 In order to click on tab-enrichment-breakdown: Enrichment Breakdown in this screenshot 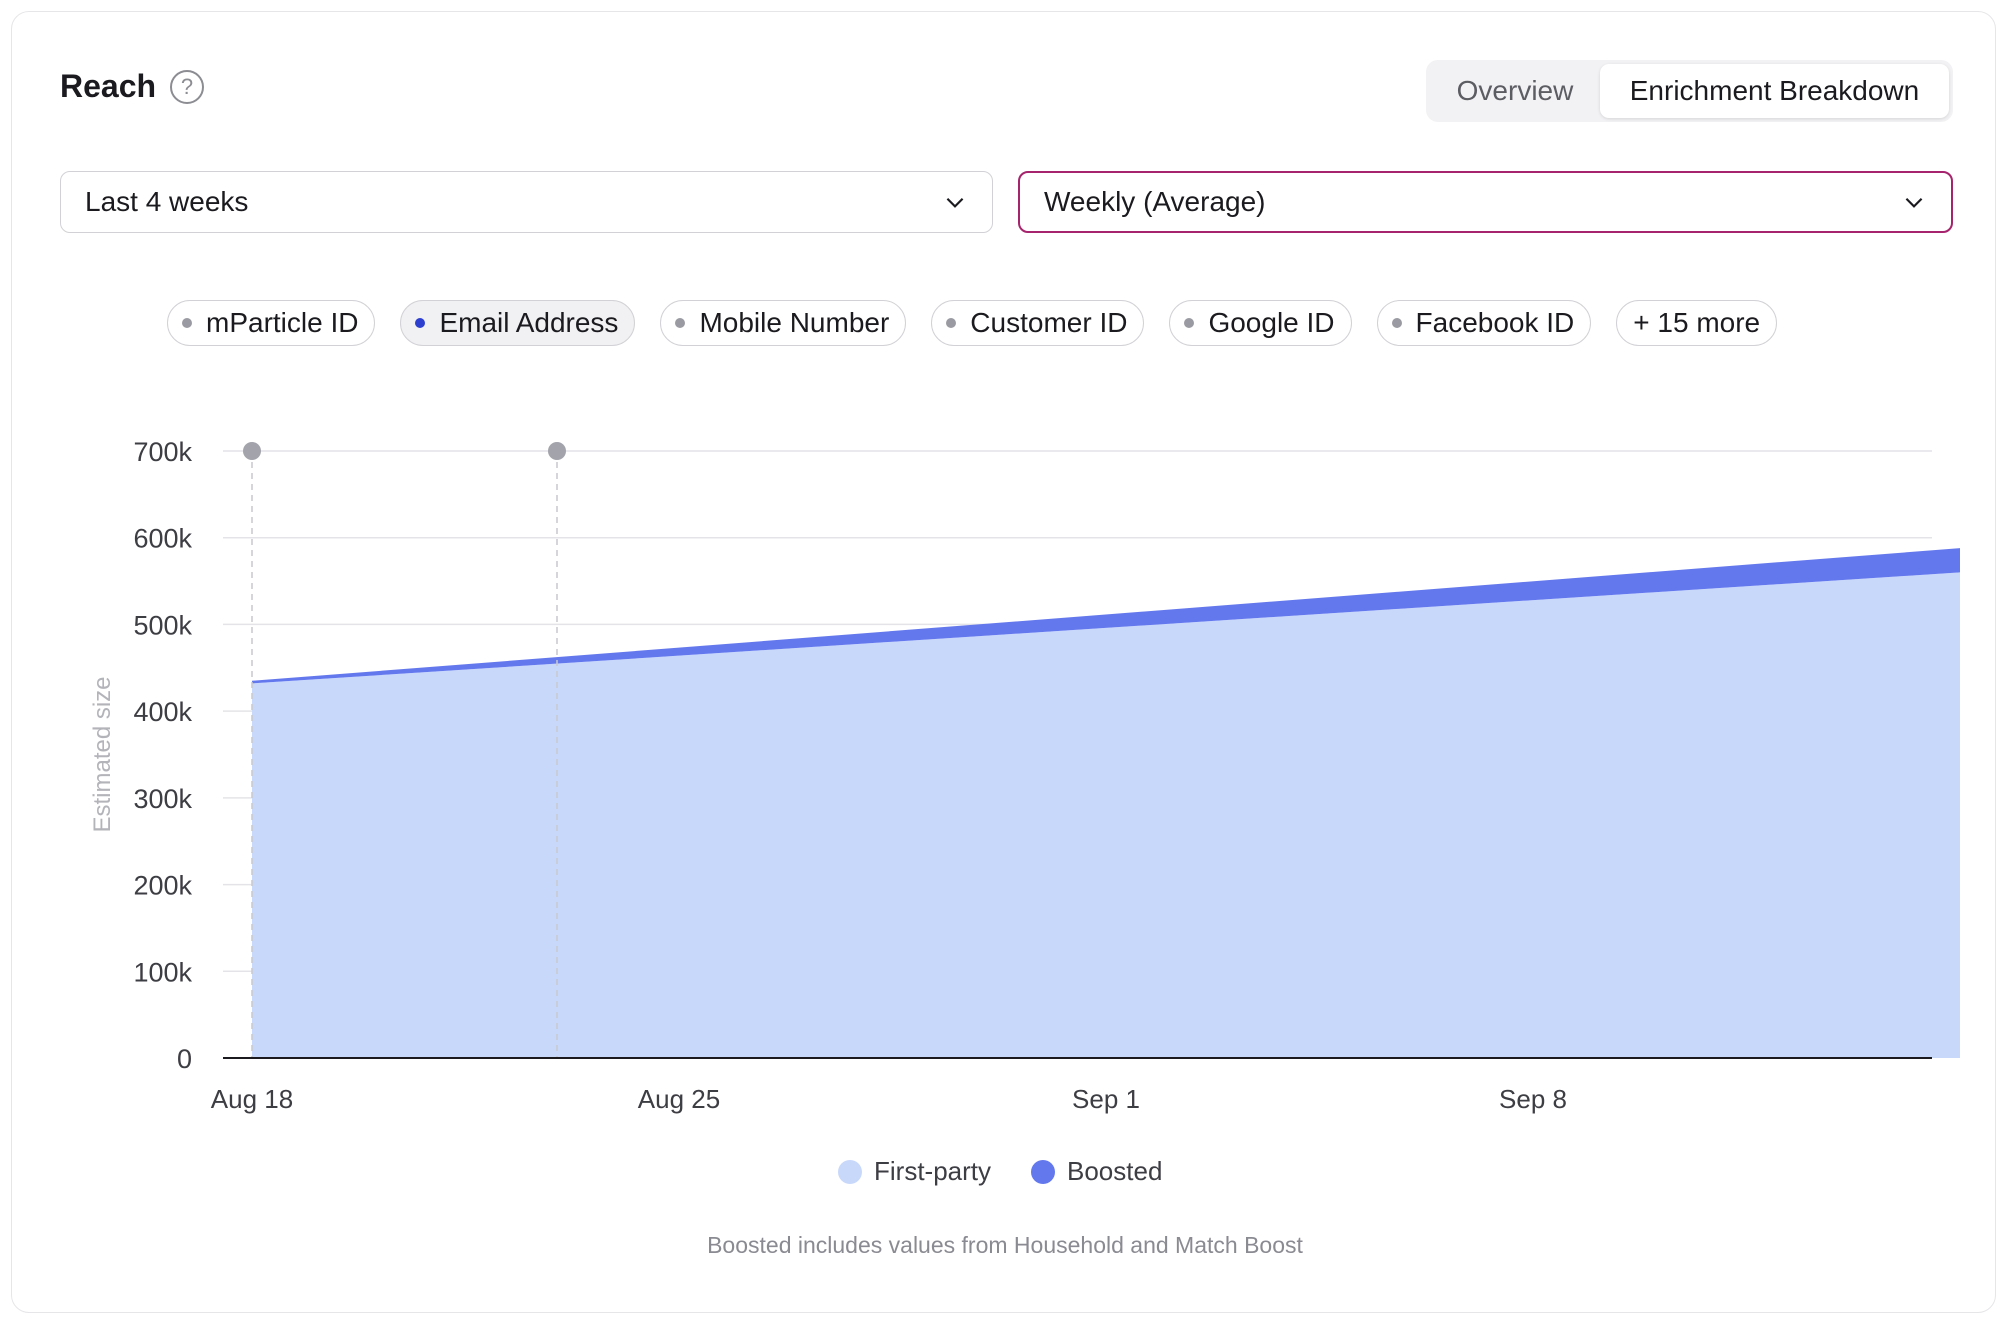, I will do `click(1774, 91)`.